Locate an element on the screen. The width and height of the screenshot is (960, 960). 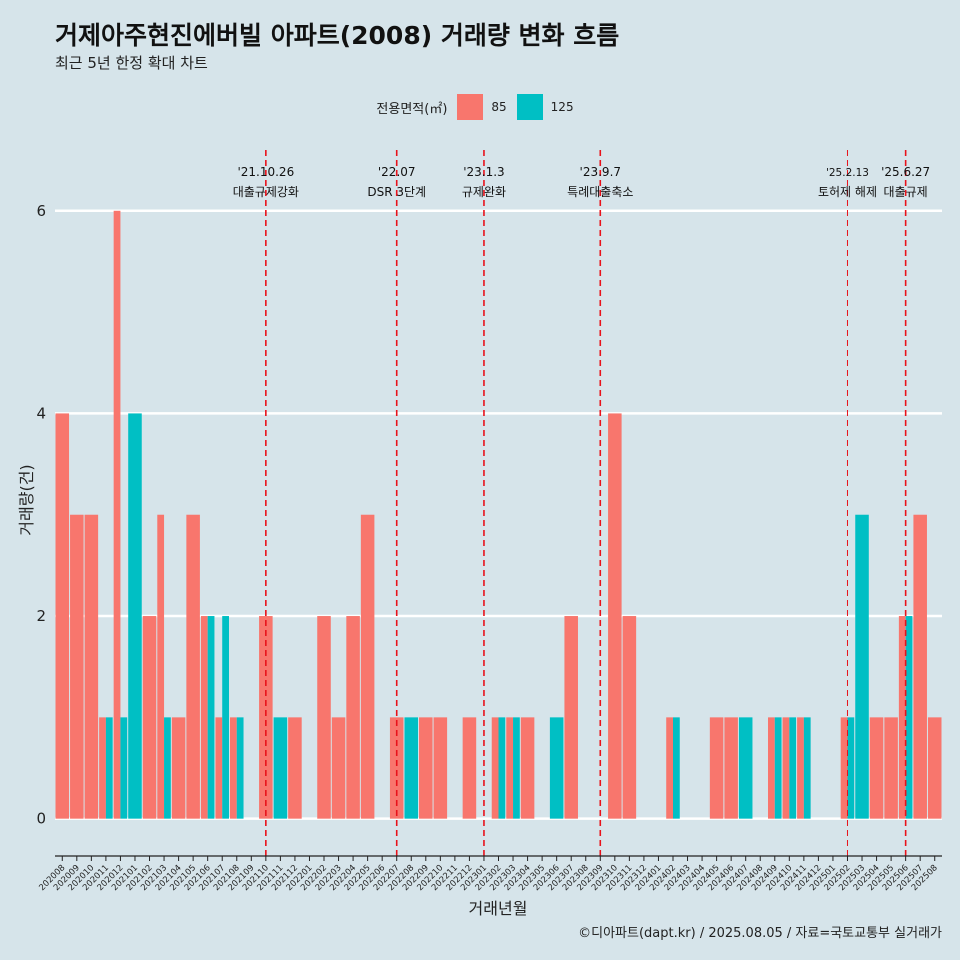
legend: 전용면적(㎡) 85 125 is located at coordinates (480, 107).